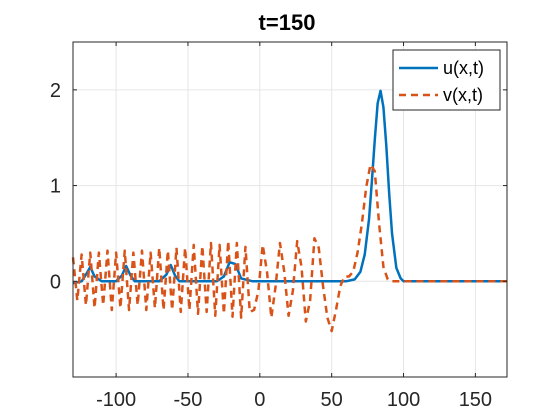 This screenshot has width=560, height=420. I want to click on y-tick-label: 1, so click(55, 187).